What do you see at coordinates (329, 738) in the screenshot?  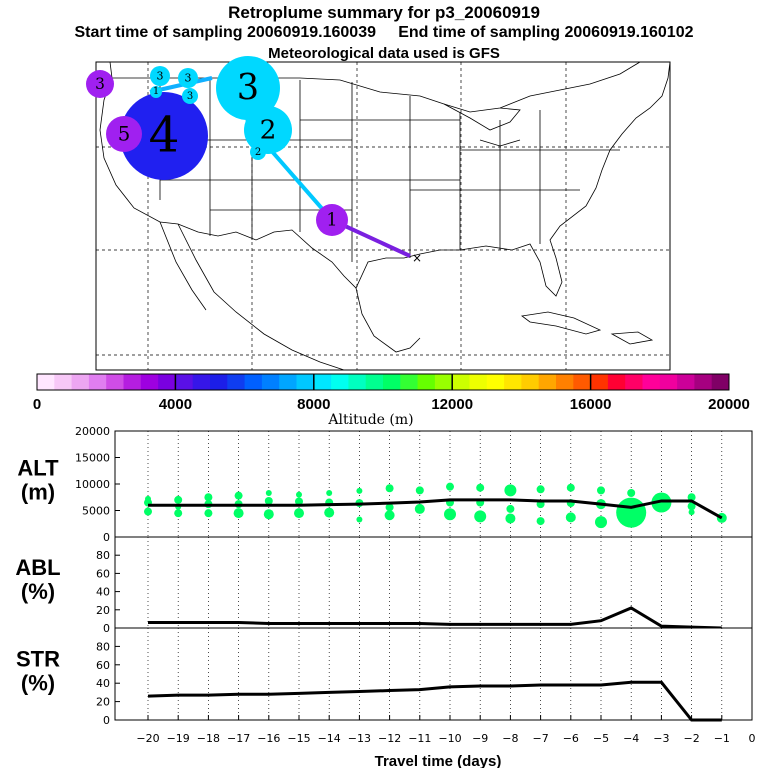 I see `x-tick-label: −14` at bounding box center [329, 738].